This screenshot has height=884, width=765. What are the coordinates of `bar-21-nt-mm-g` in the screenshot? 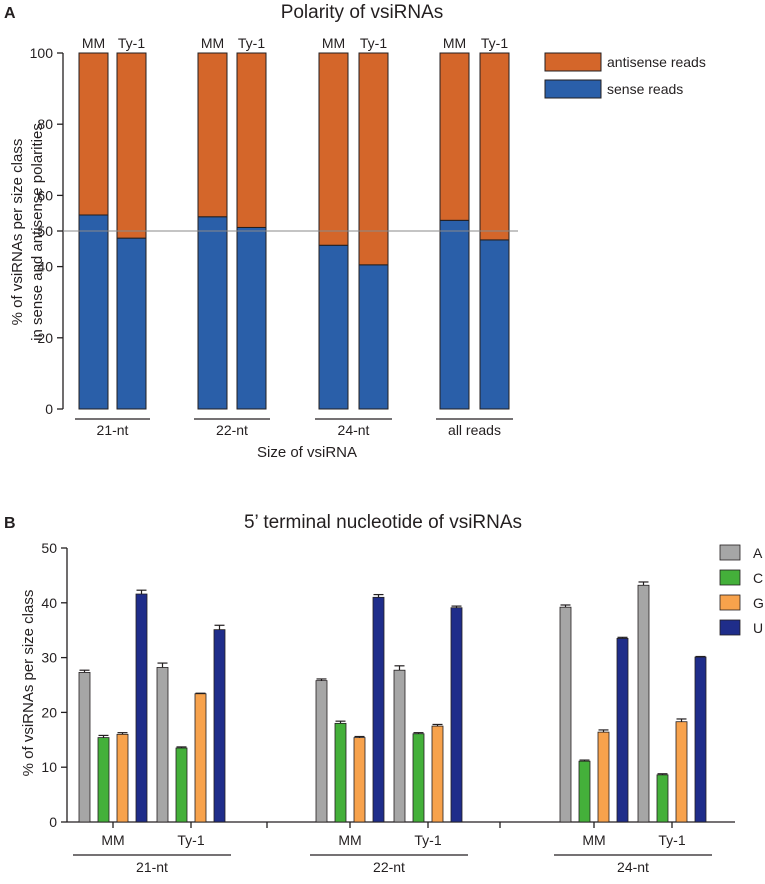 It's located at (122, 778).